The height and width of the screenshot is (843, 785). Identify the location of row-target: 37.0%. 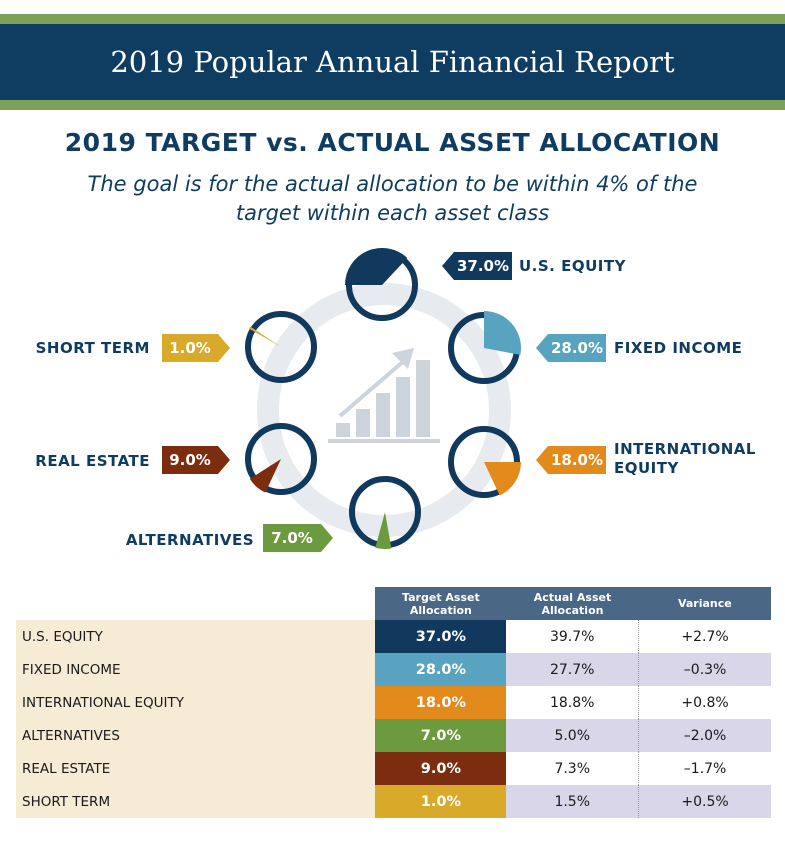
(441, 636).